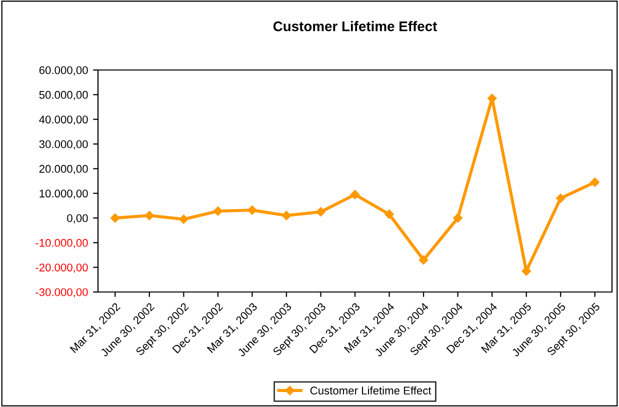  Describe the element at coordinates (355, 26) in the screenshot. I see `chart-title: Customer Lifetime Effect` at that location.